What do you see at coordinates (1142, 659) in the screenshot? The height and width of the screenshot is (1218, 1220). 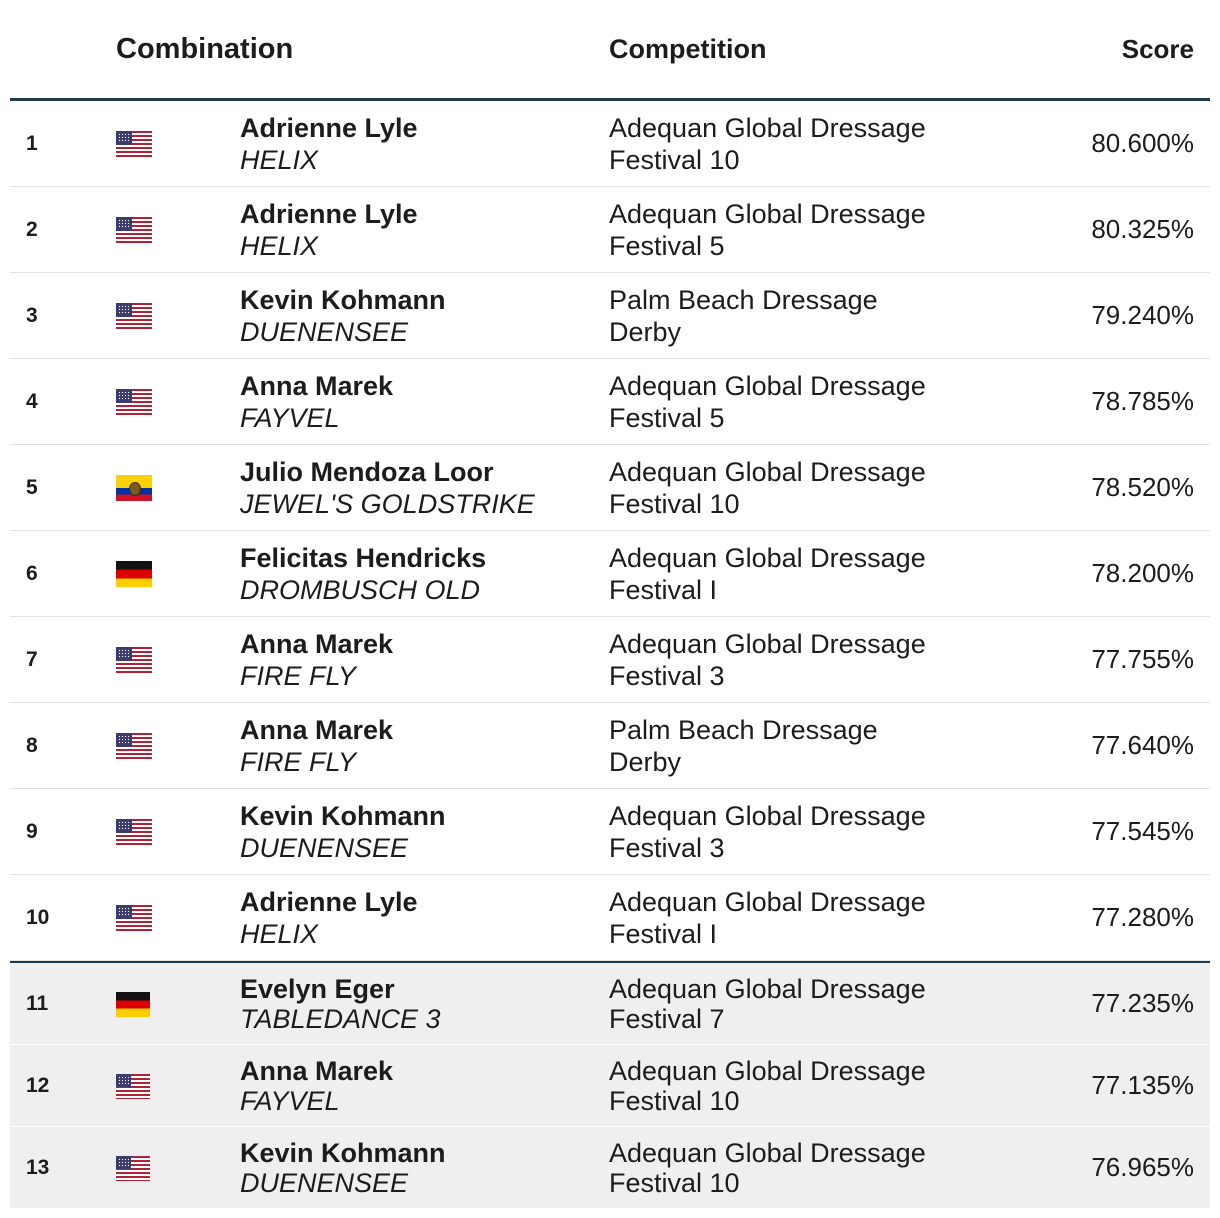 I see `score-value: 77.755%` at bounding box center [1142, 659].